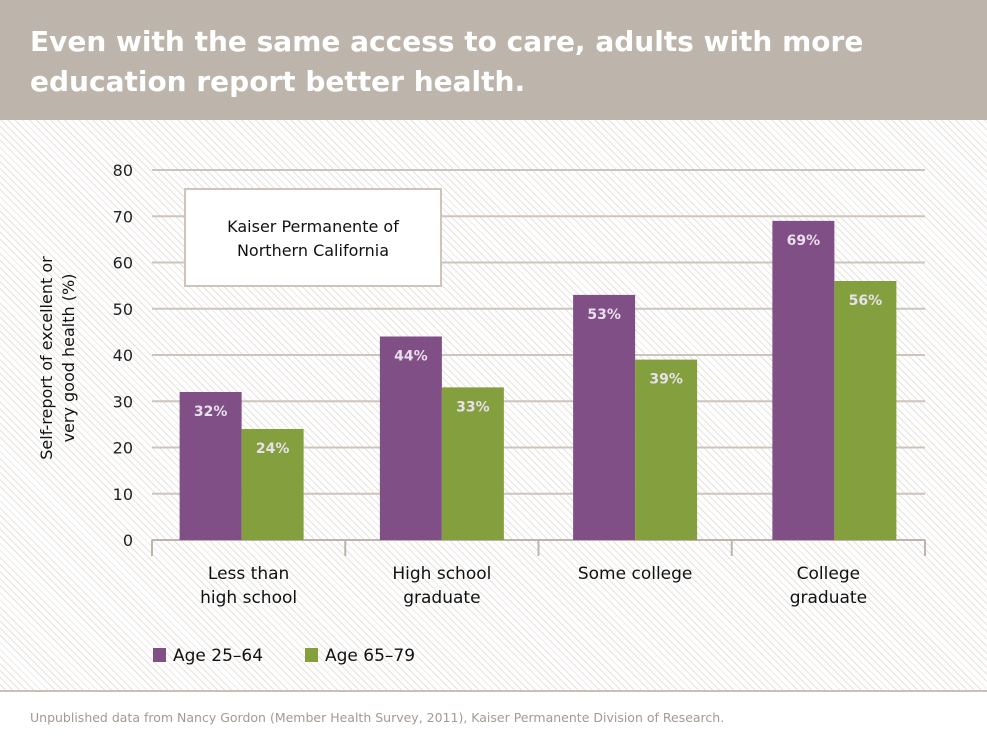 The width and height of the screenshot is (987, 747). What do you see at coordinates (248, 598) in the screenshot?
I see `x-tick-label: high school` at bounding box center [248, 598].